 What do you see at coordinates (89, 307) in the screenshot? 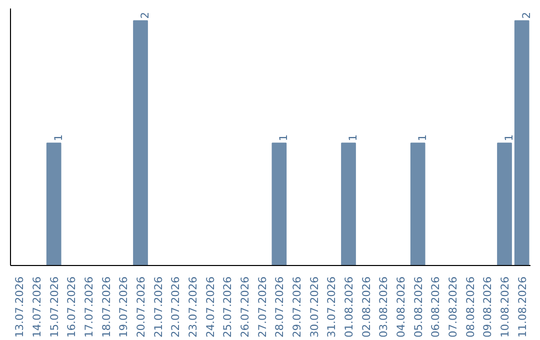
I see `x-tick-label: 17.07.2026` at bounding box center [89, 307].